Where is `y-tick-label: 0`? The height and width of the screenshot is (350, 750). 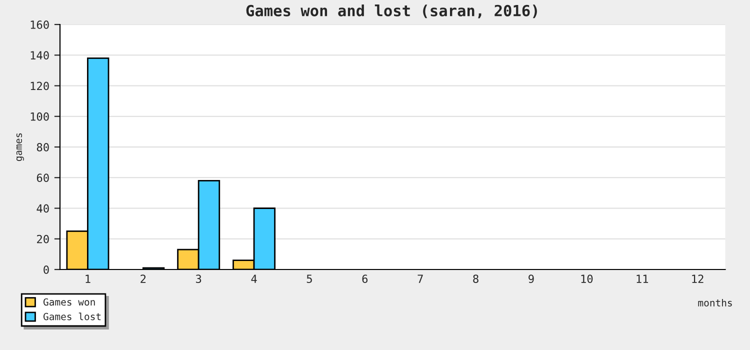 y-tick-label: 0 is located at coordinates (46, 270).